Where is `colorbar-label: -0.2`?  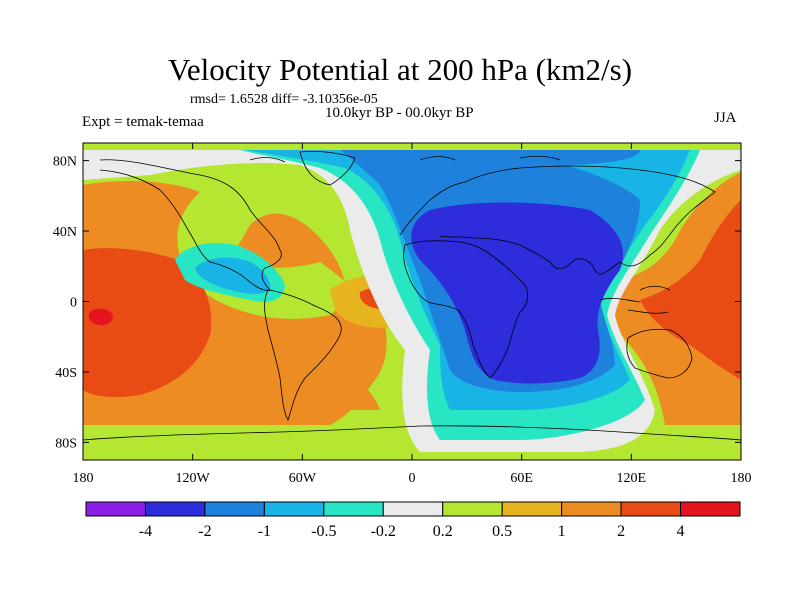
colorbar-label: -0.2 is located at coordinates (383, 531).